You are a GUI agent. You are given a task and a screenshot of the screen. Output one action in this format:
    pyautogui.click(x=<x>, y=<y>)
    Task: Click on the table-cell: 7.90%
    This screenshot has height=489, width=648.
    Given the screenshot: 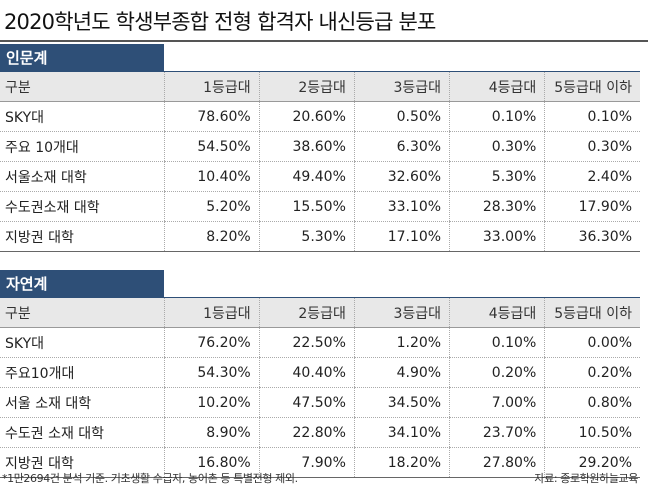 What is the action you would take?
    pyautogui.click(x=306, y=462)
    